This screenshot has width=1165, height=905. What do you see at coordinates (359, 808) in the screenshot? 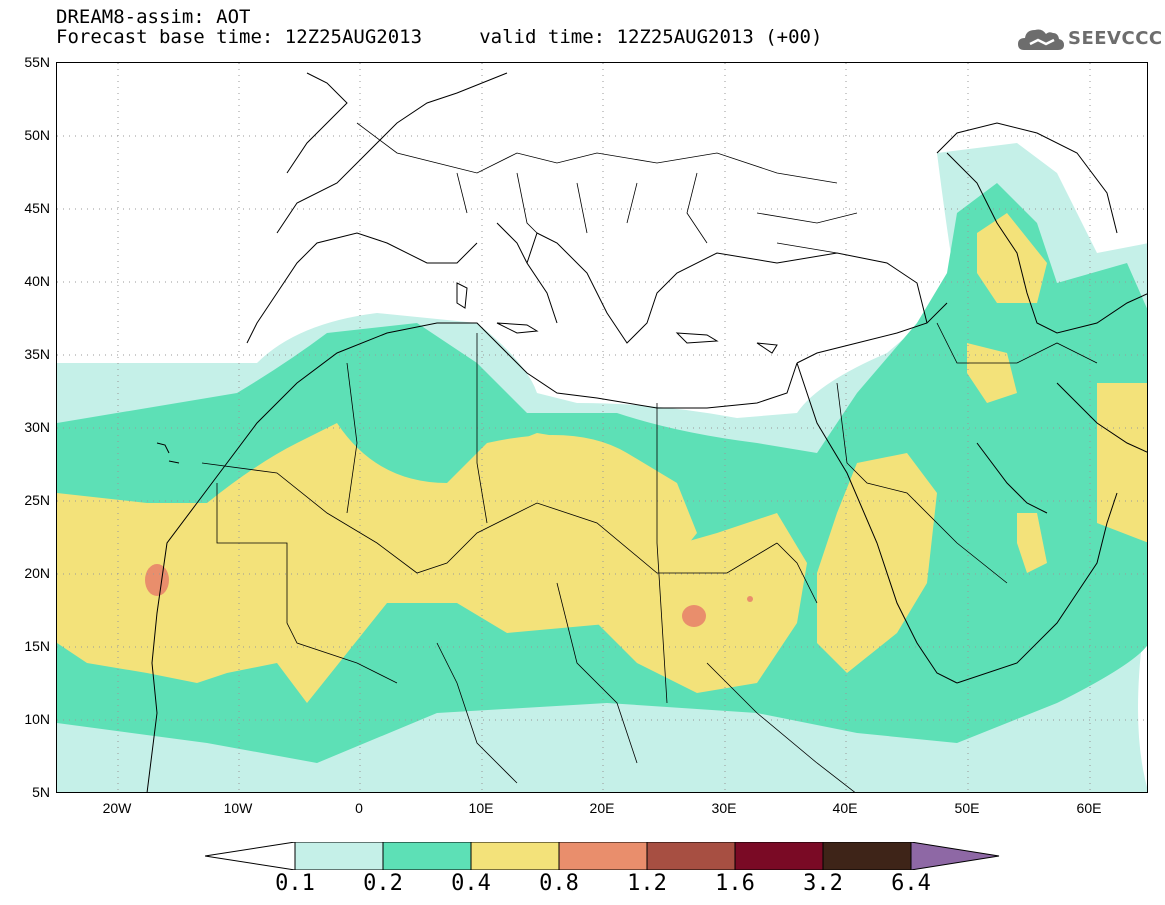
I see `lon-label: 0` at bounding box center [359, 808].